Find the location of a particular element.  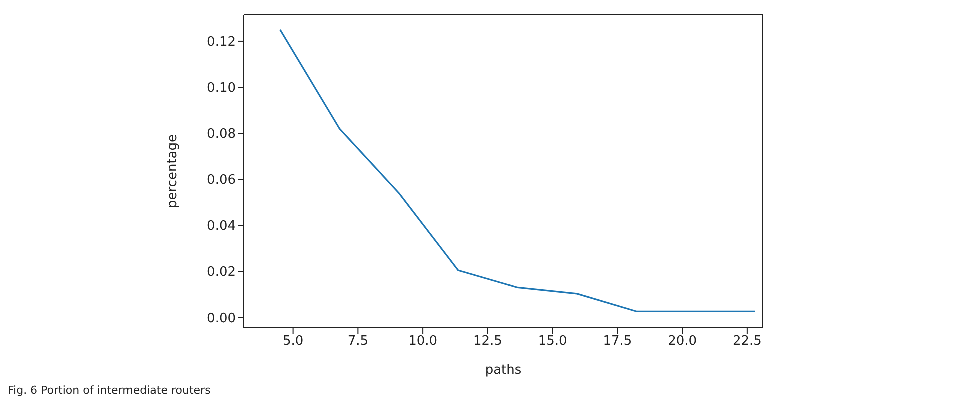

x-tick-label: 20.0 is located at coordinates (683, 342).